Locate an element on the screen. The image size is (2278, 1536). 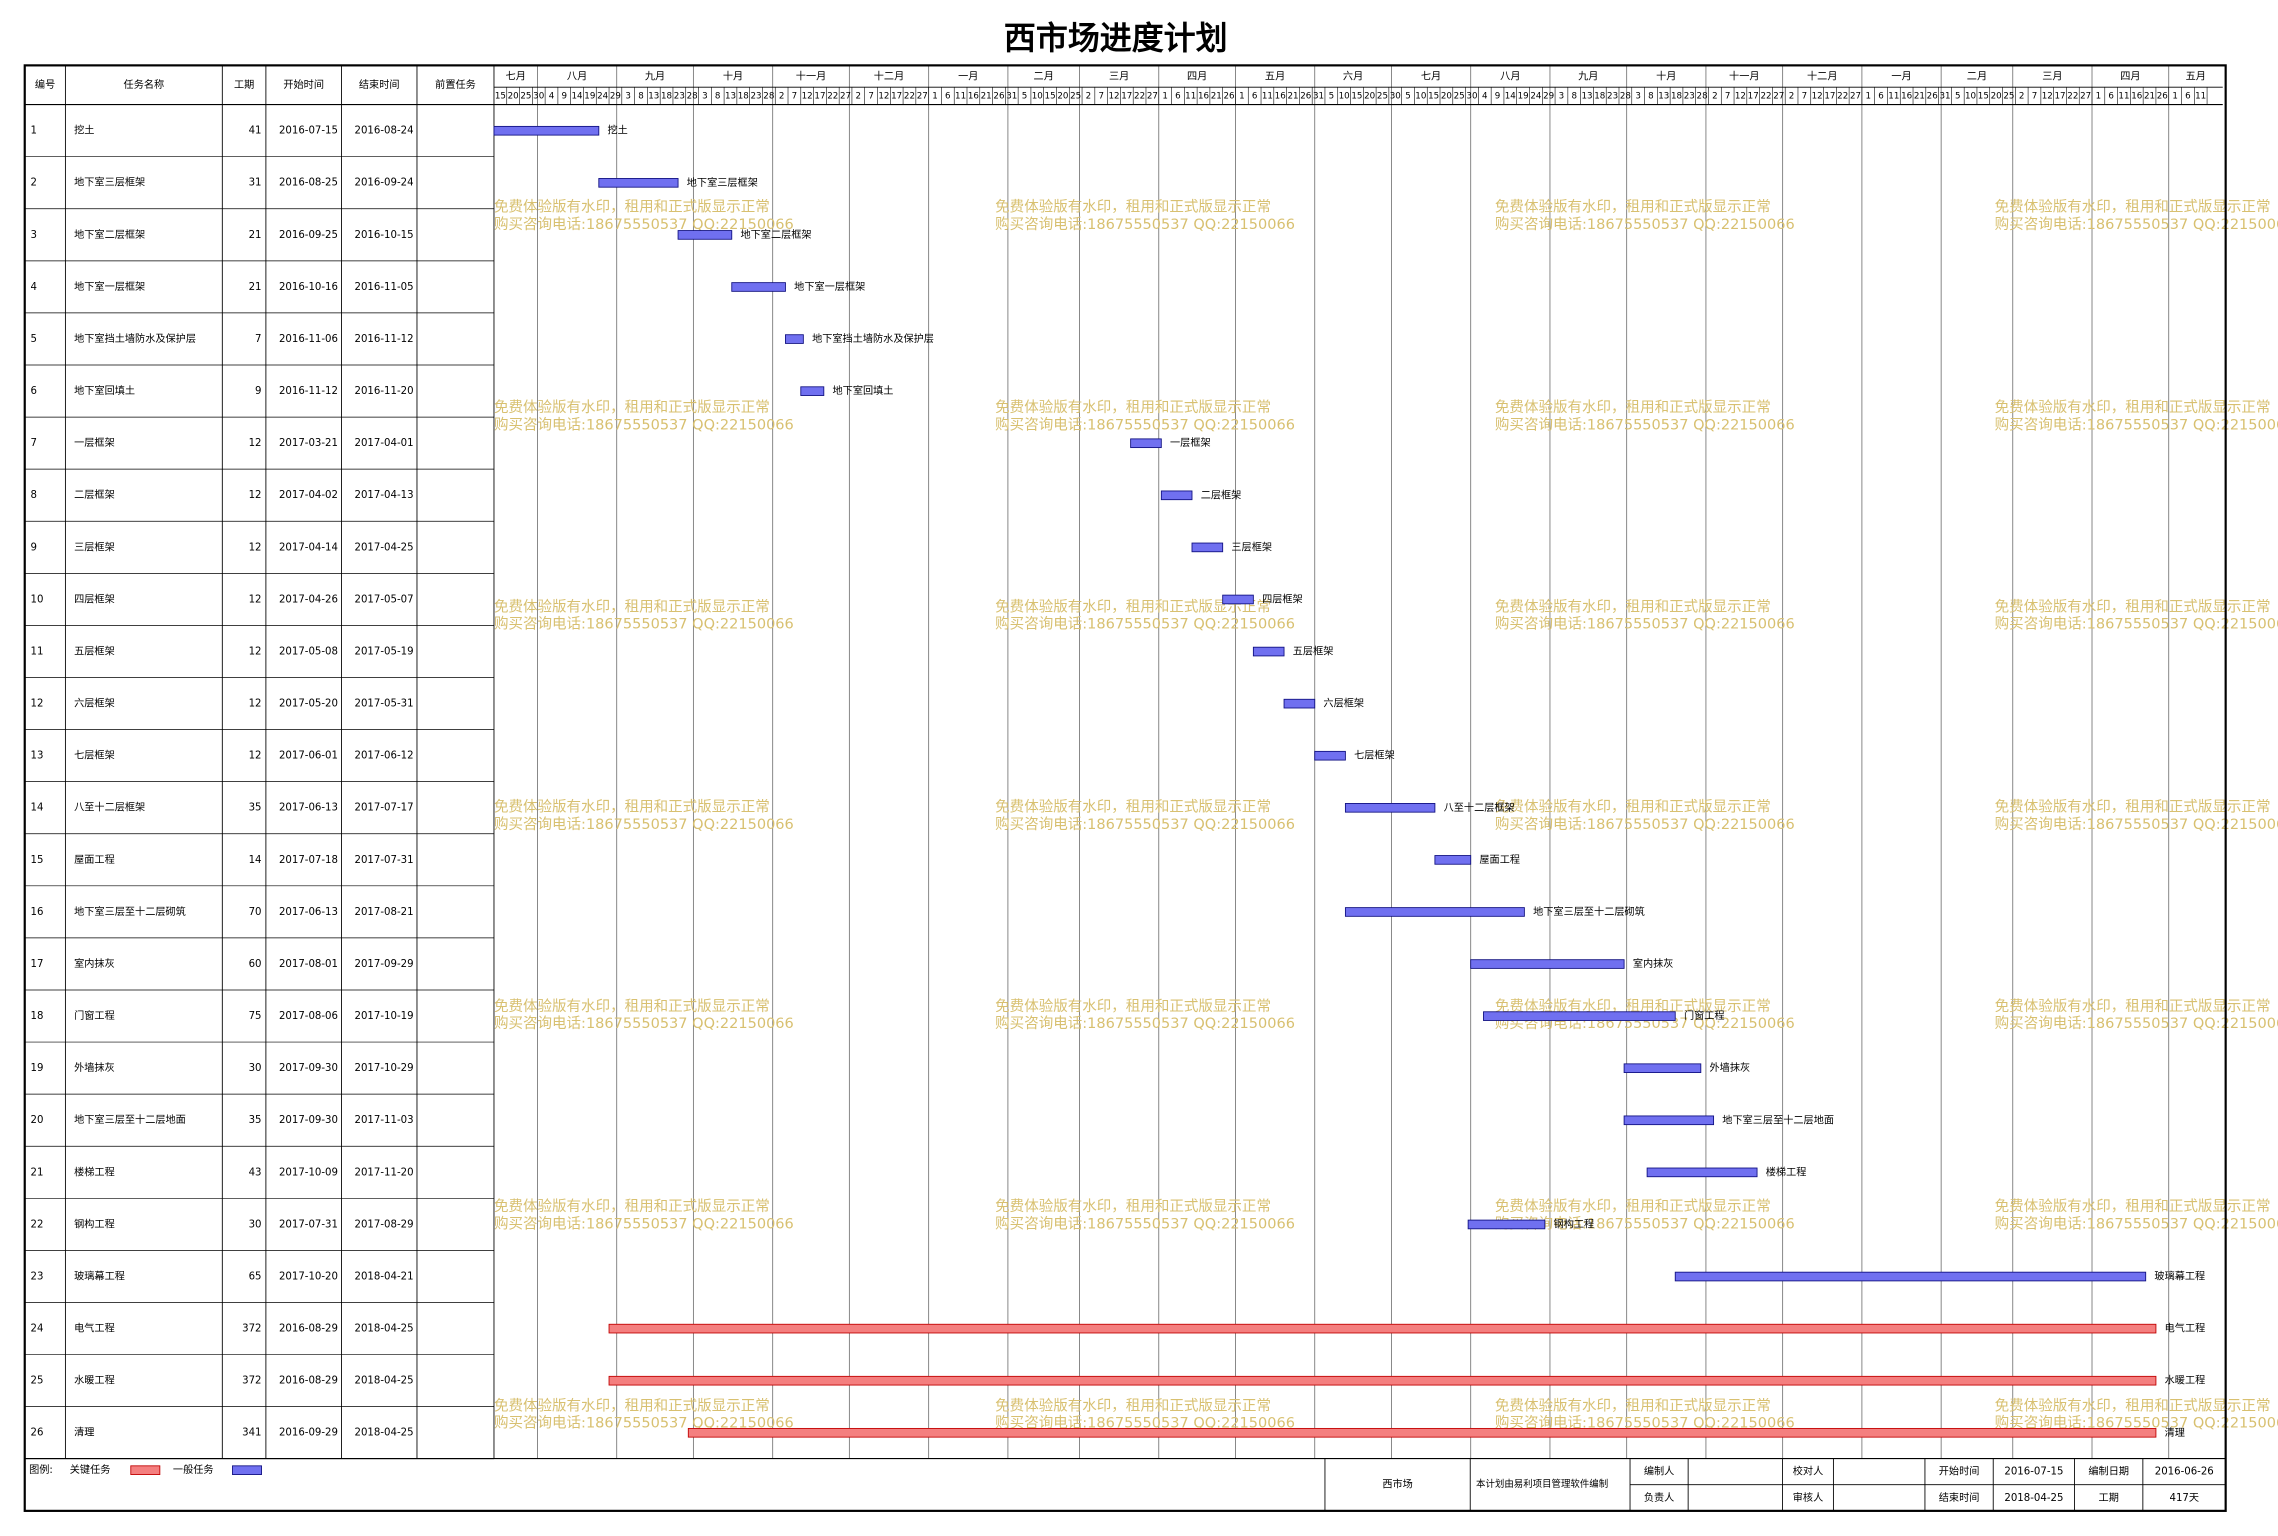
end-date: 2017-11-20 is located at coordinates (384, 1172).